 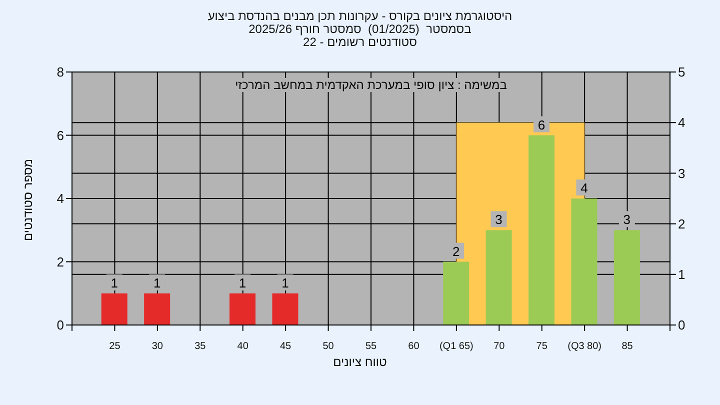 I want to click on y2-tick-label: 5, so click(x=682, y=72).